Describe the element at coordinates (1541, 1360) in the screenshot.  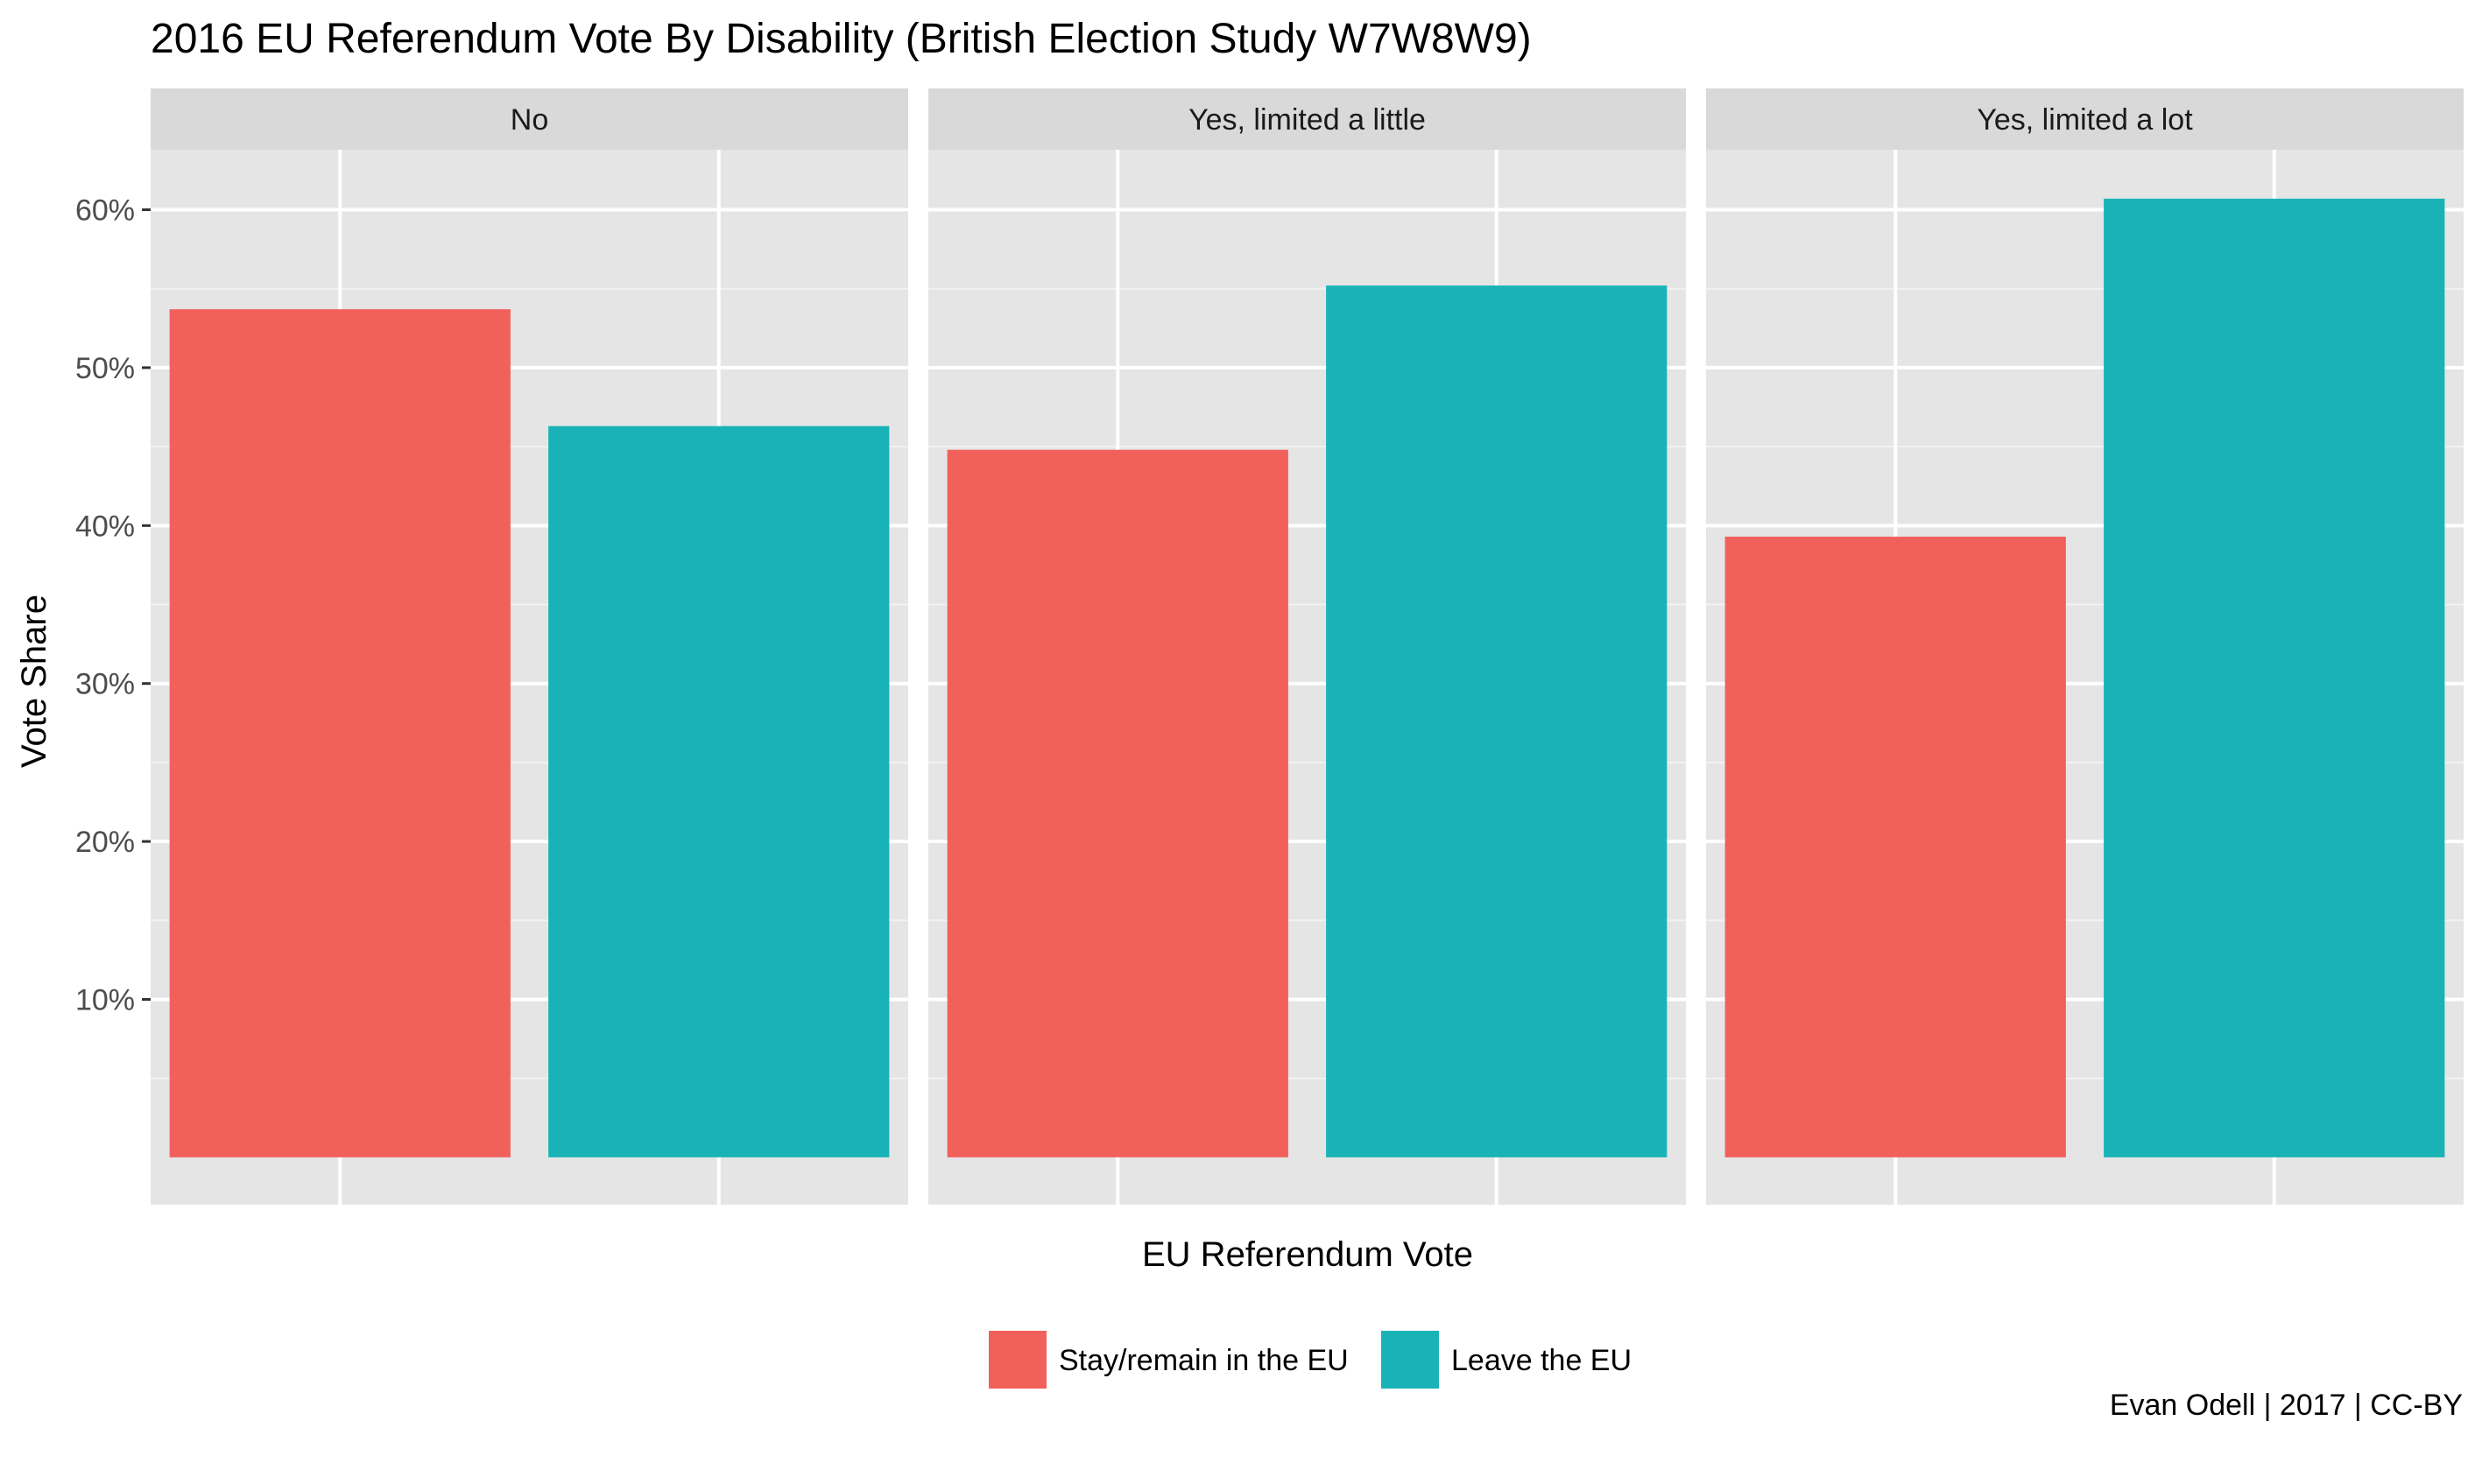
I see `legend-label: Leave the EU` at that location.